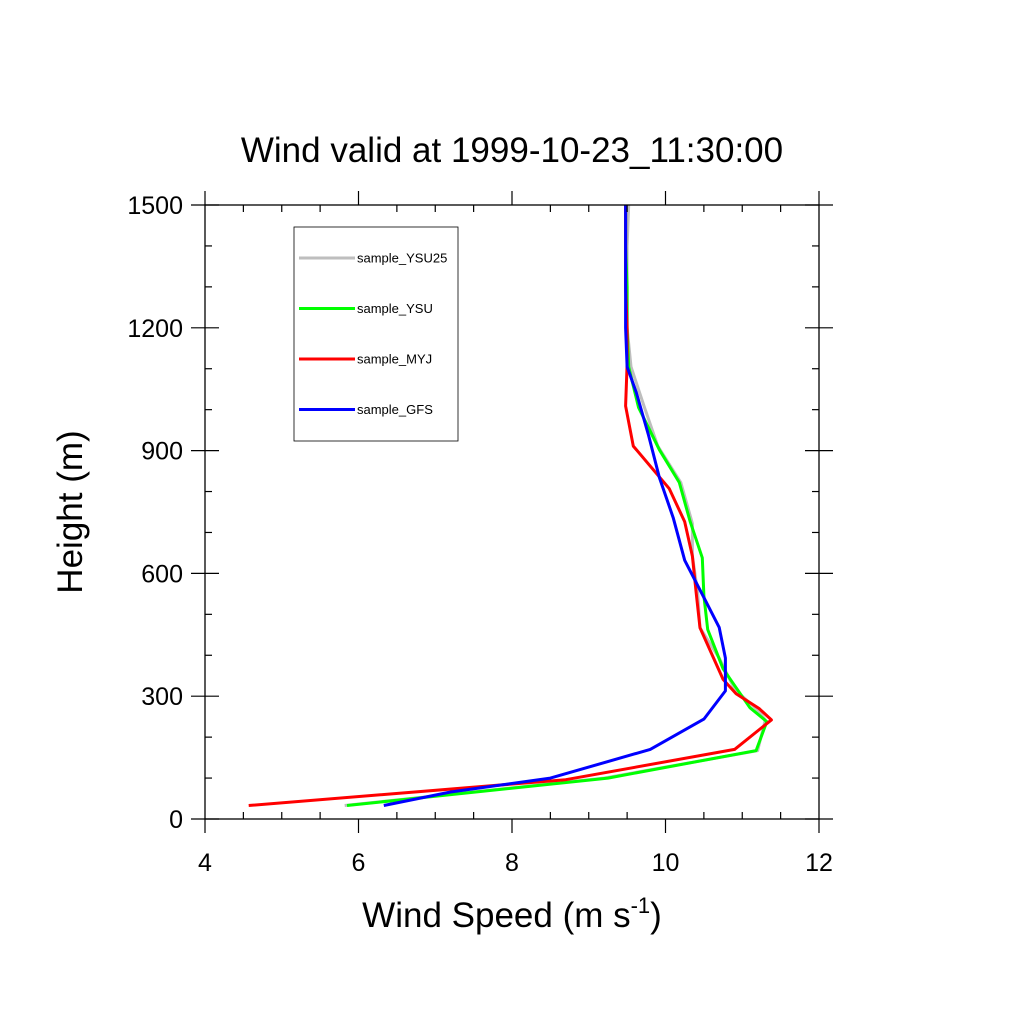 This screenshot has width=1024, height=1024. What do you see at coordinates (176, 820) in the screenshot?
I see `y-tick-label: 0` at bounding box center [176, 820].